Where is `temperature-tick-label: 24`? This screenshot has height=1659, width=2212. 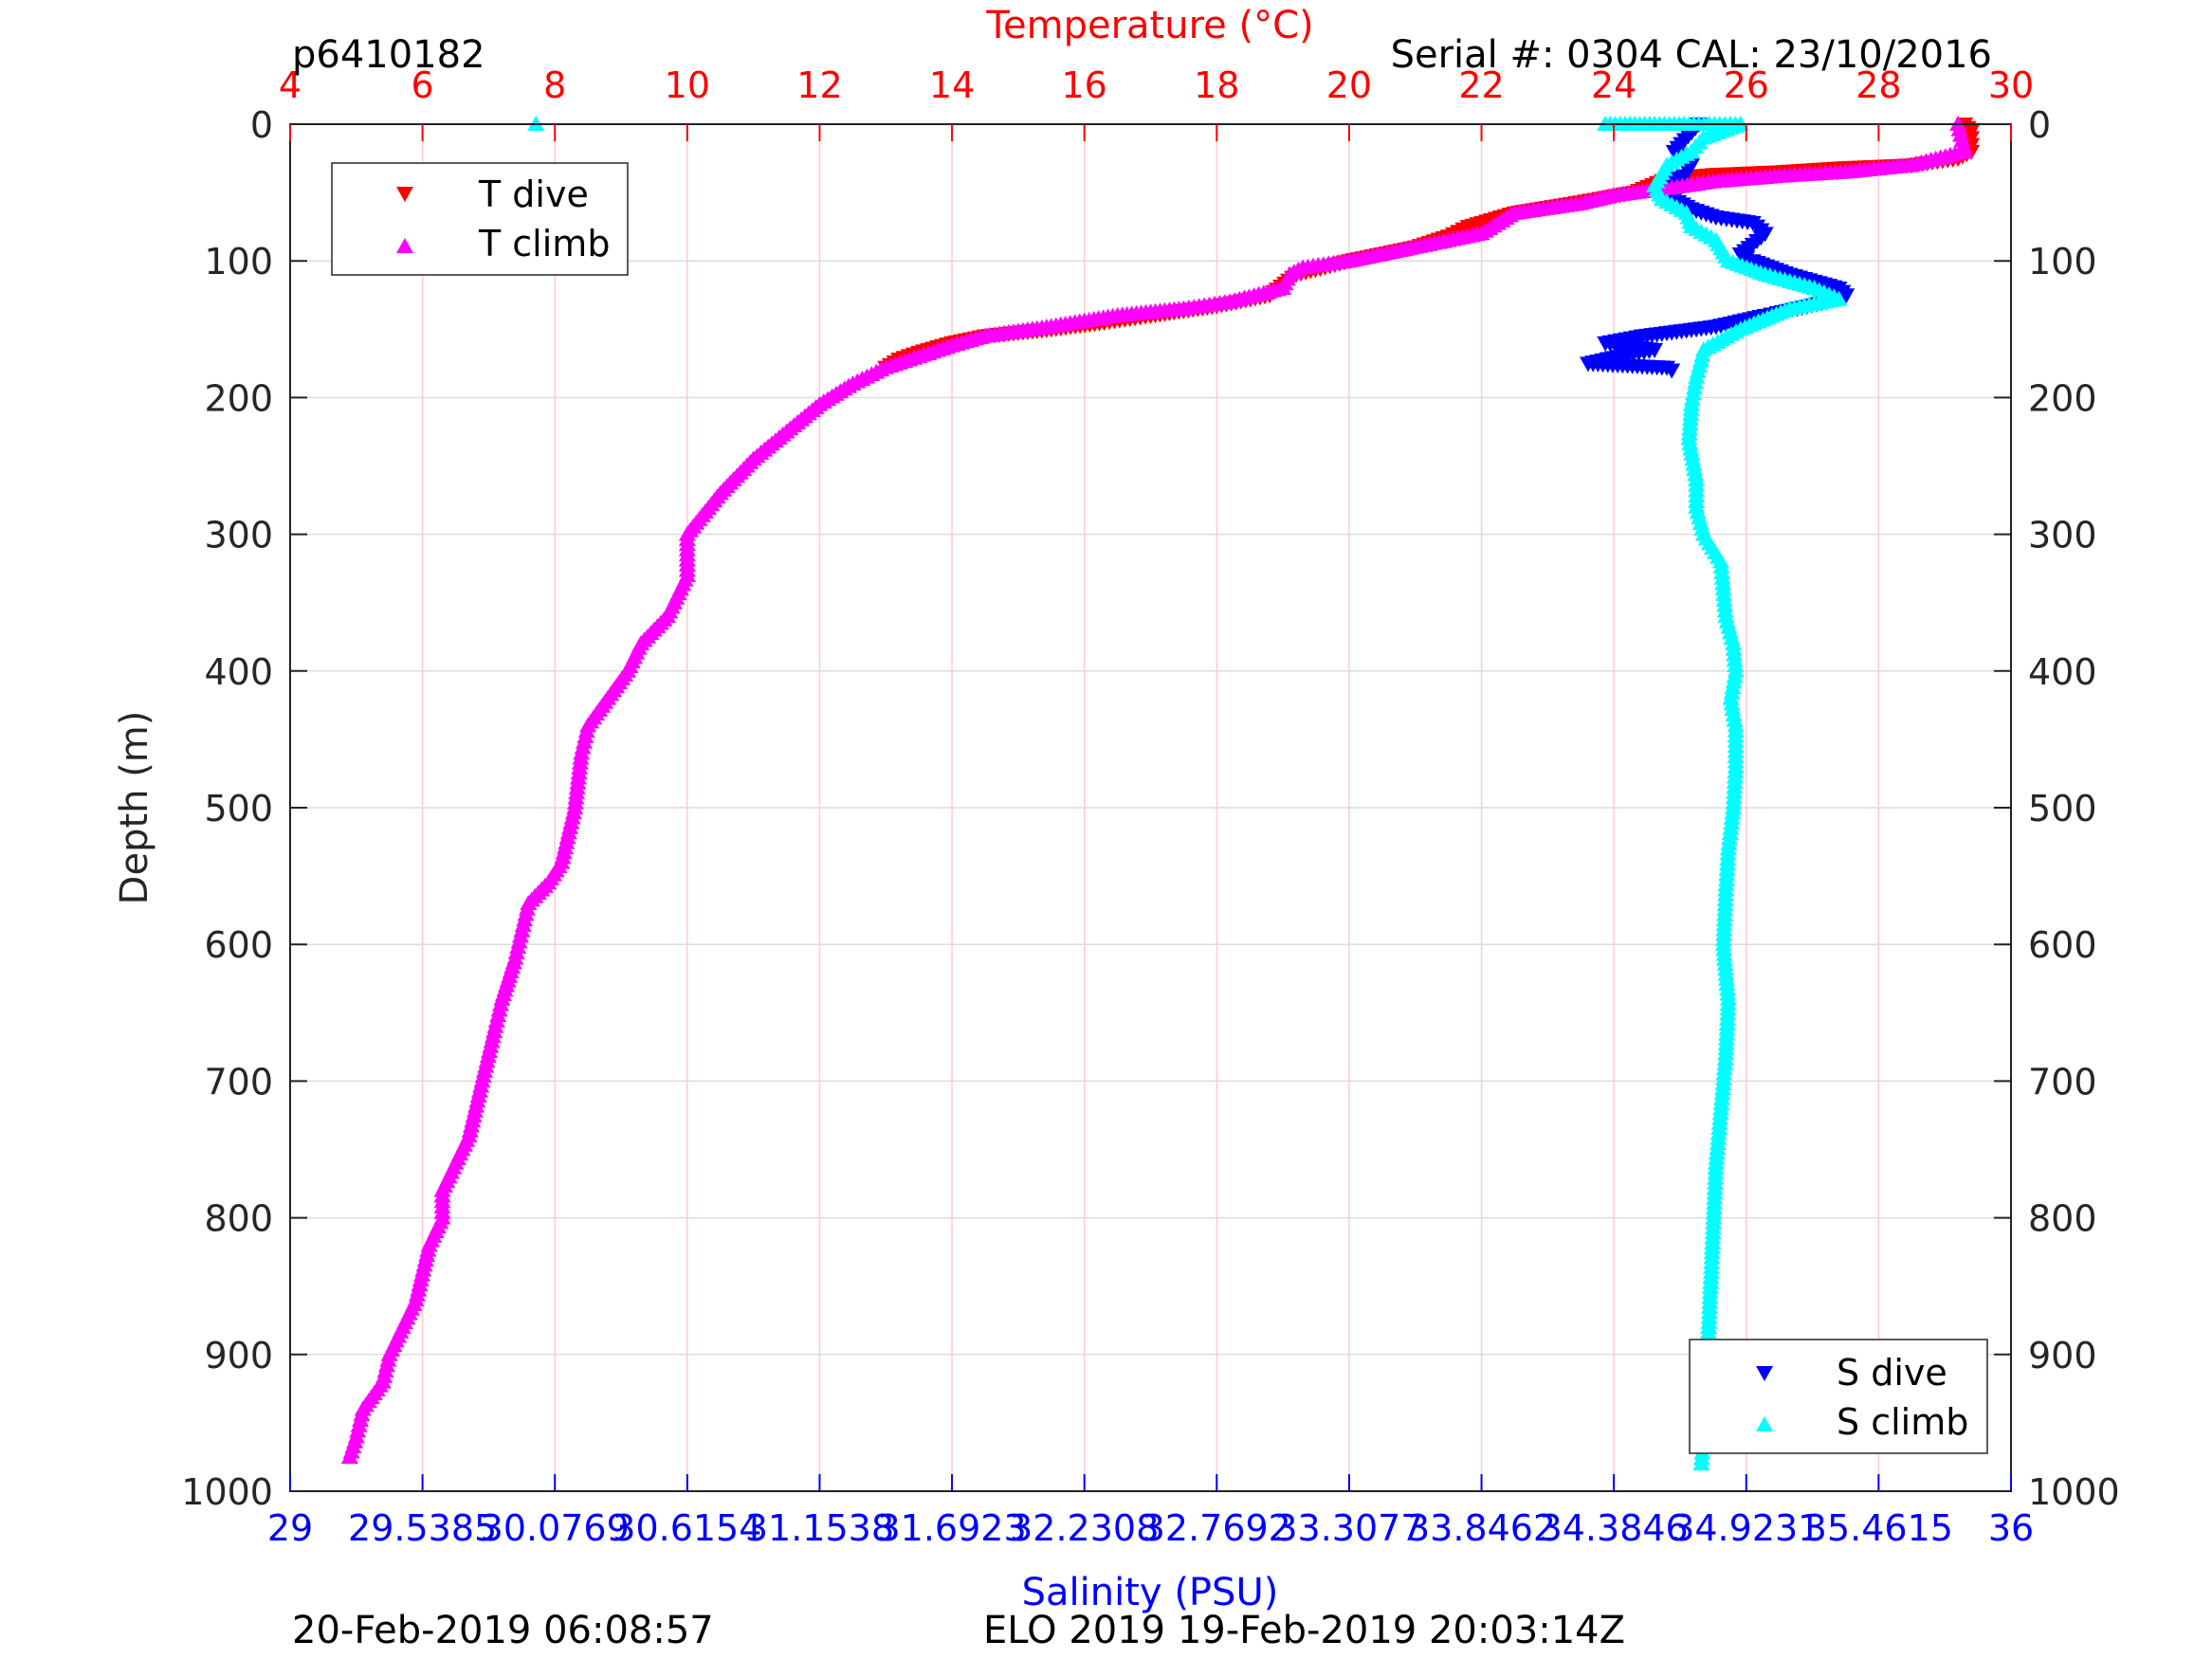 temperature-tick-label: 24 is located at coordinates (1613, 85).